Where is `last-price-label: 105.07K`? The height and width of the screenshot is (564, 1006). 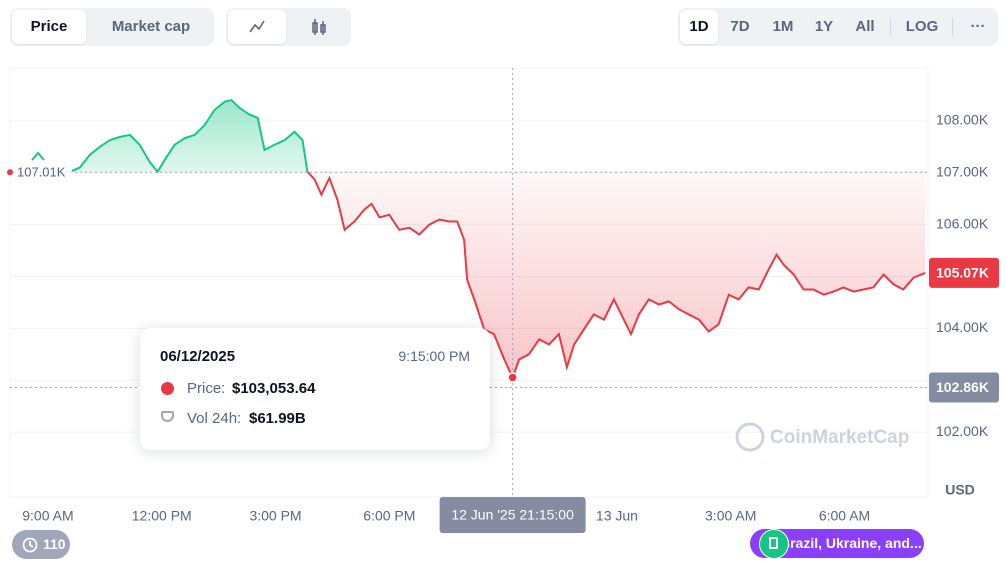
last-price-label: 105.07K is located at coordinates (962, 273).